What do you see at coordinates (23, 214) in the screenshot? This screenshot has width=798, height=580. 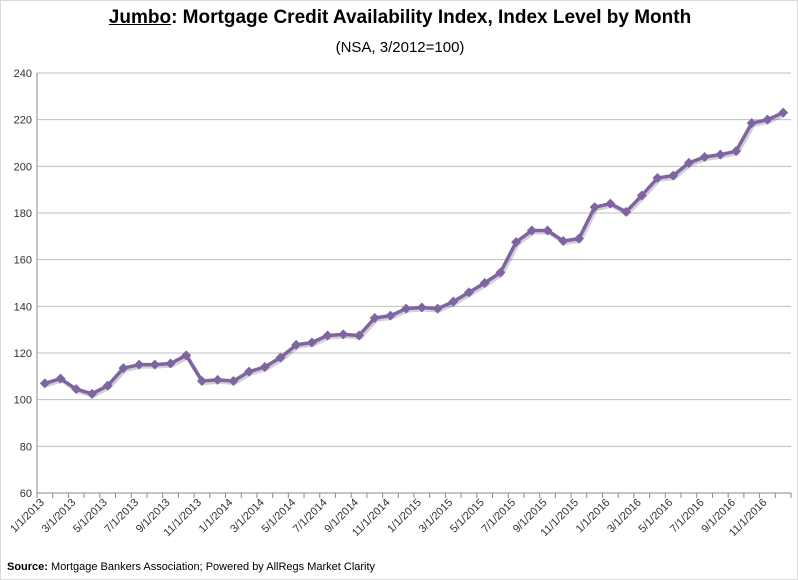 I see `y-tick-label: 180` at bounding box center [23, 214].